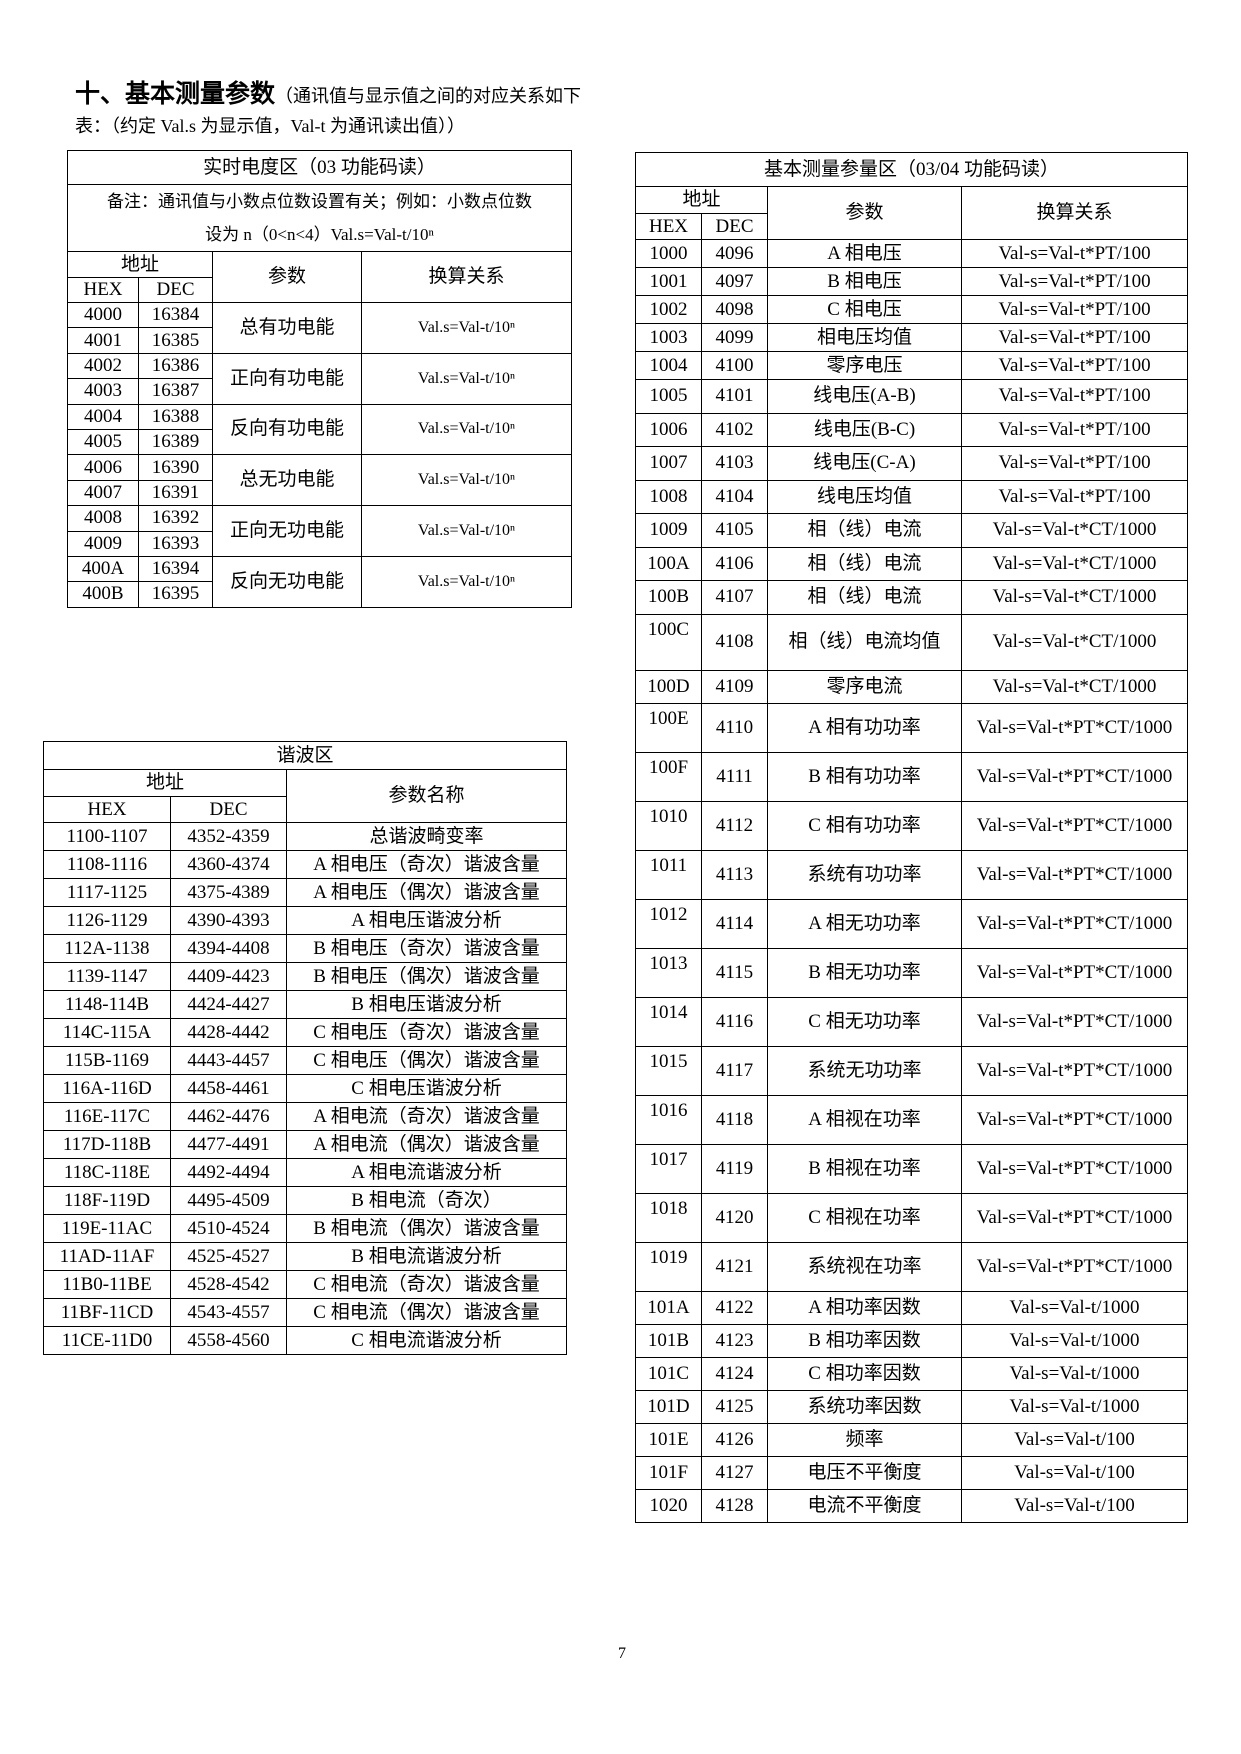  I want to click on table-row: 1000 4096 A 相电压 Val-s=Val-t*PT/100, so click(912, 253).